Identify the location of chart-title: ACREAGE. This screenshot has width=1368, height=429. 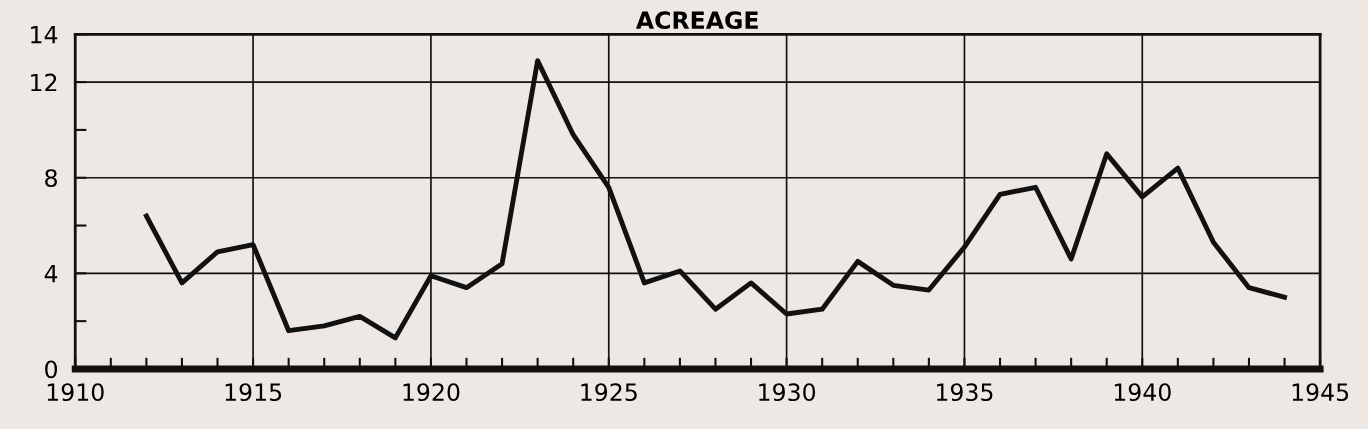
(696, 20).